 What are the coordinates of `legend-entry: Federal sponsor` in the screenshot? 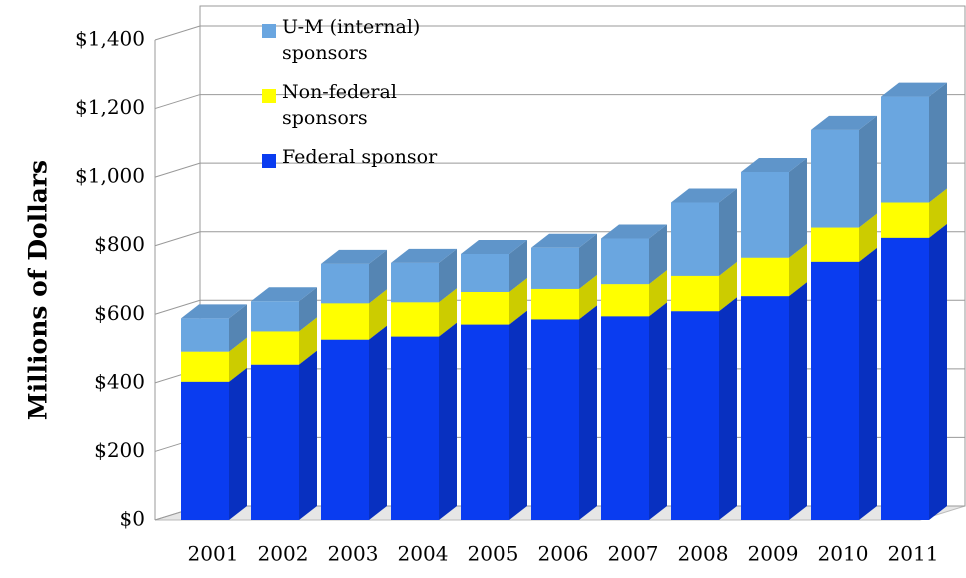 It's located at (360, 157).